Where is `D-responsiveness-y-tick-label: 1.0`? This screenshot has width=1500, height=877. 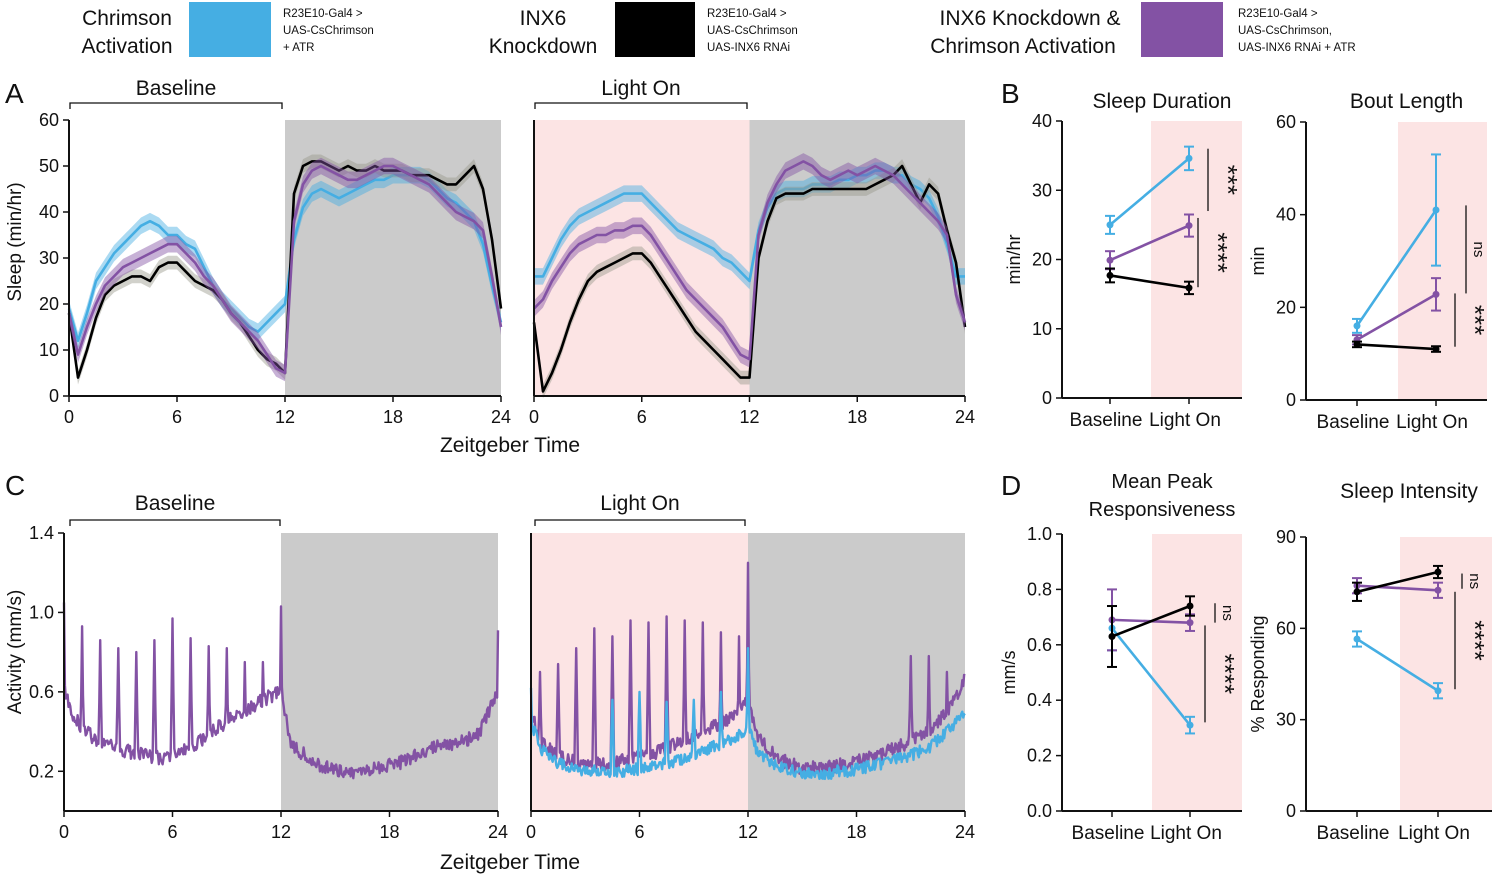 D-responsiveness-y-tick-label: 1.0 is located at coordinates (1039, 534).